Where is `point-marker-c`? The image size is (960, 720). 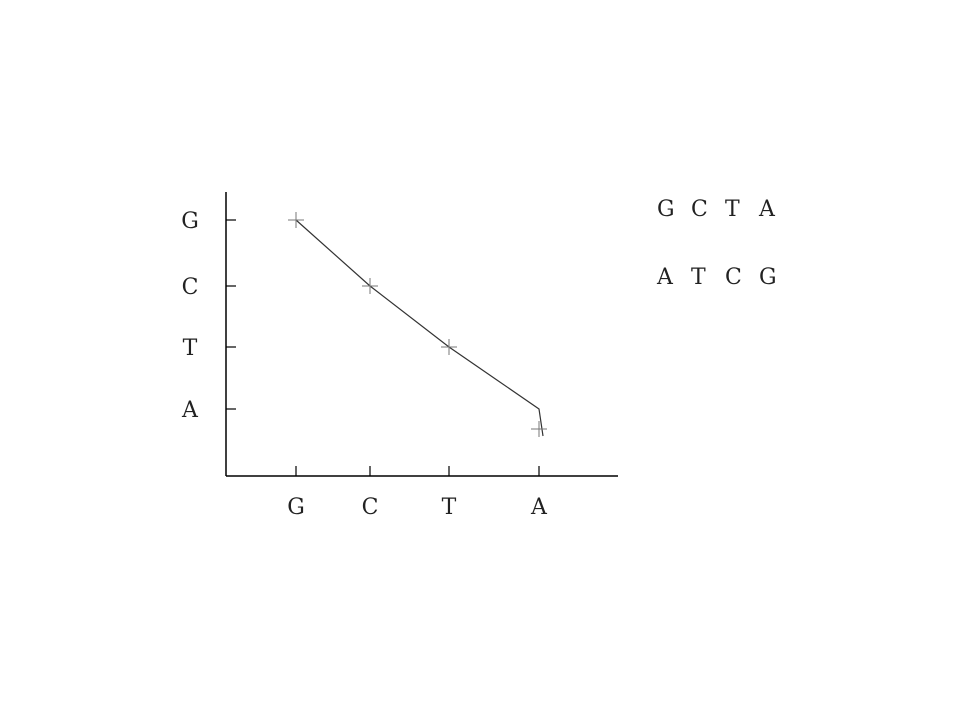 point-marker-c is located at coordinates (370, 286).